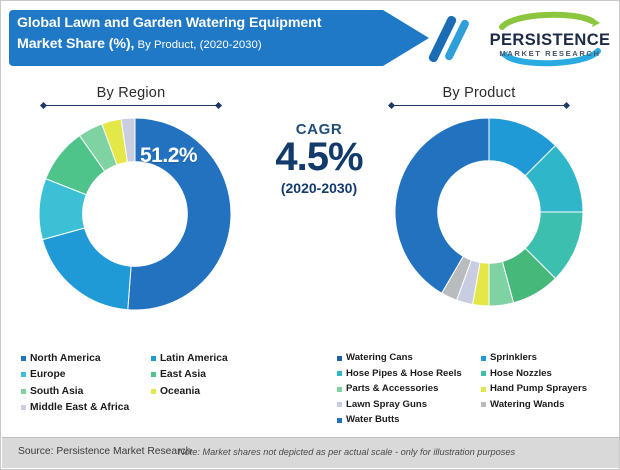 The height and width of the screenshot is (470, 620). I want to click on legend-item-label: Watering Wands, so click(527, 404).